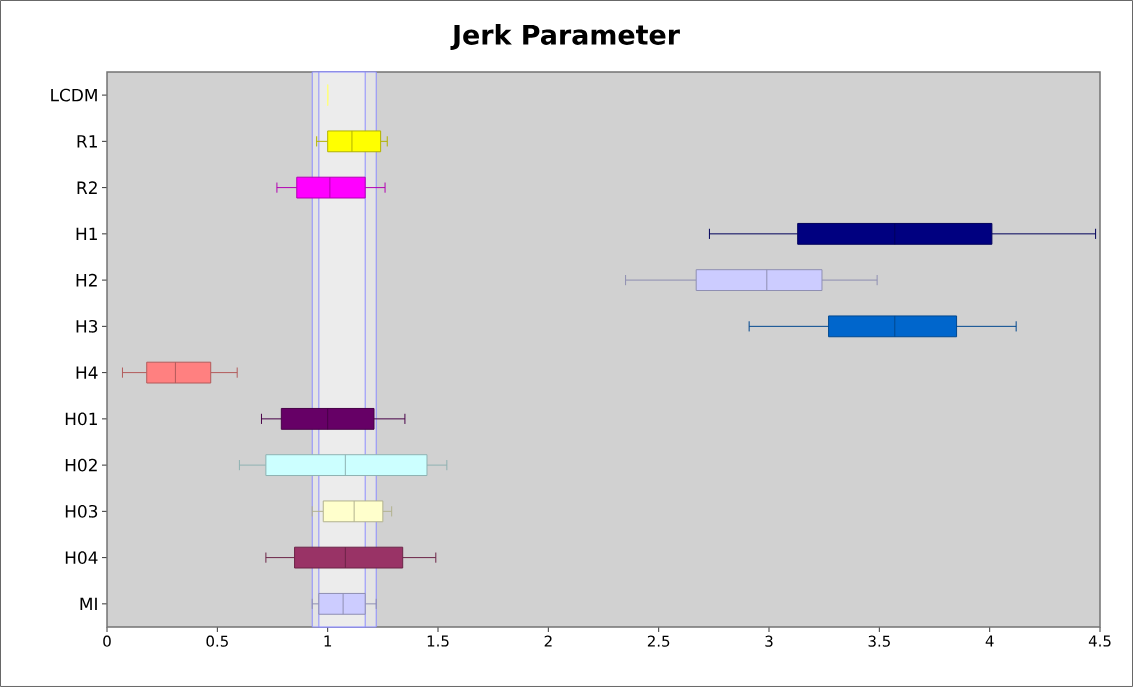 The height and width of the screenshot is (687, 1133). What do you see at coordinates (879, 641) in the screenshot?
I see `x-tick-label: 3.5` at bounding box center [879, 641].